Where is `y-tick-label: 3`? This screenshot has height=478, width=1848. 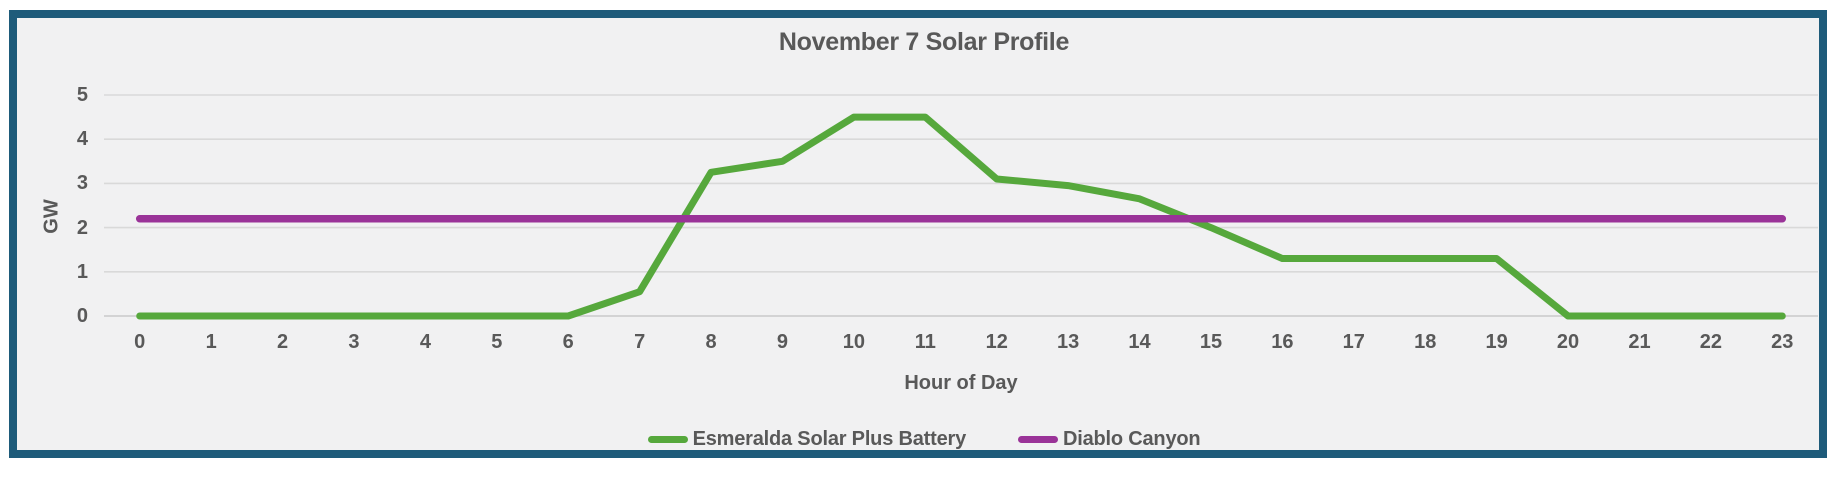 y-tick-label: 3 is located at coordinates (82, 183).